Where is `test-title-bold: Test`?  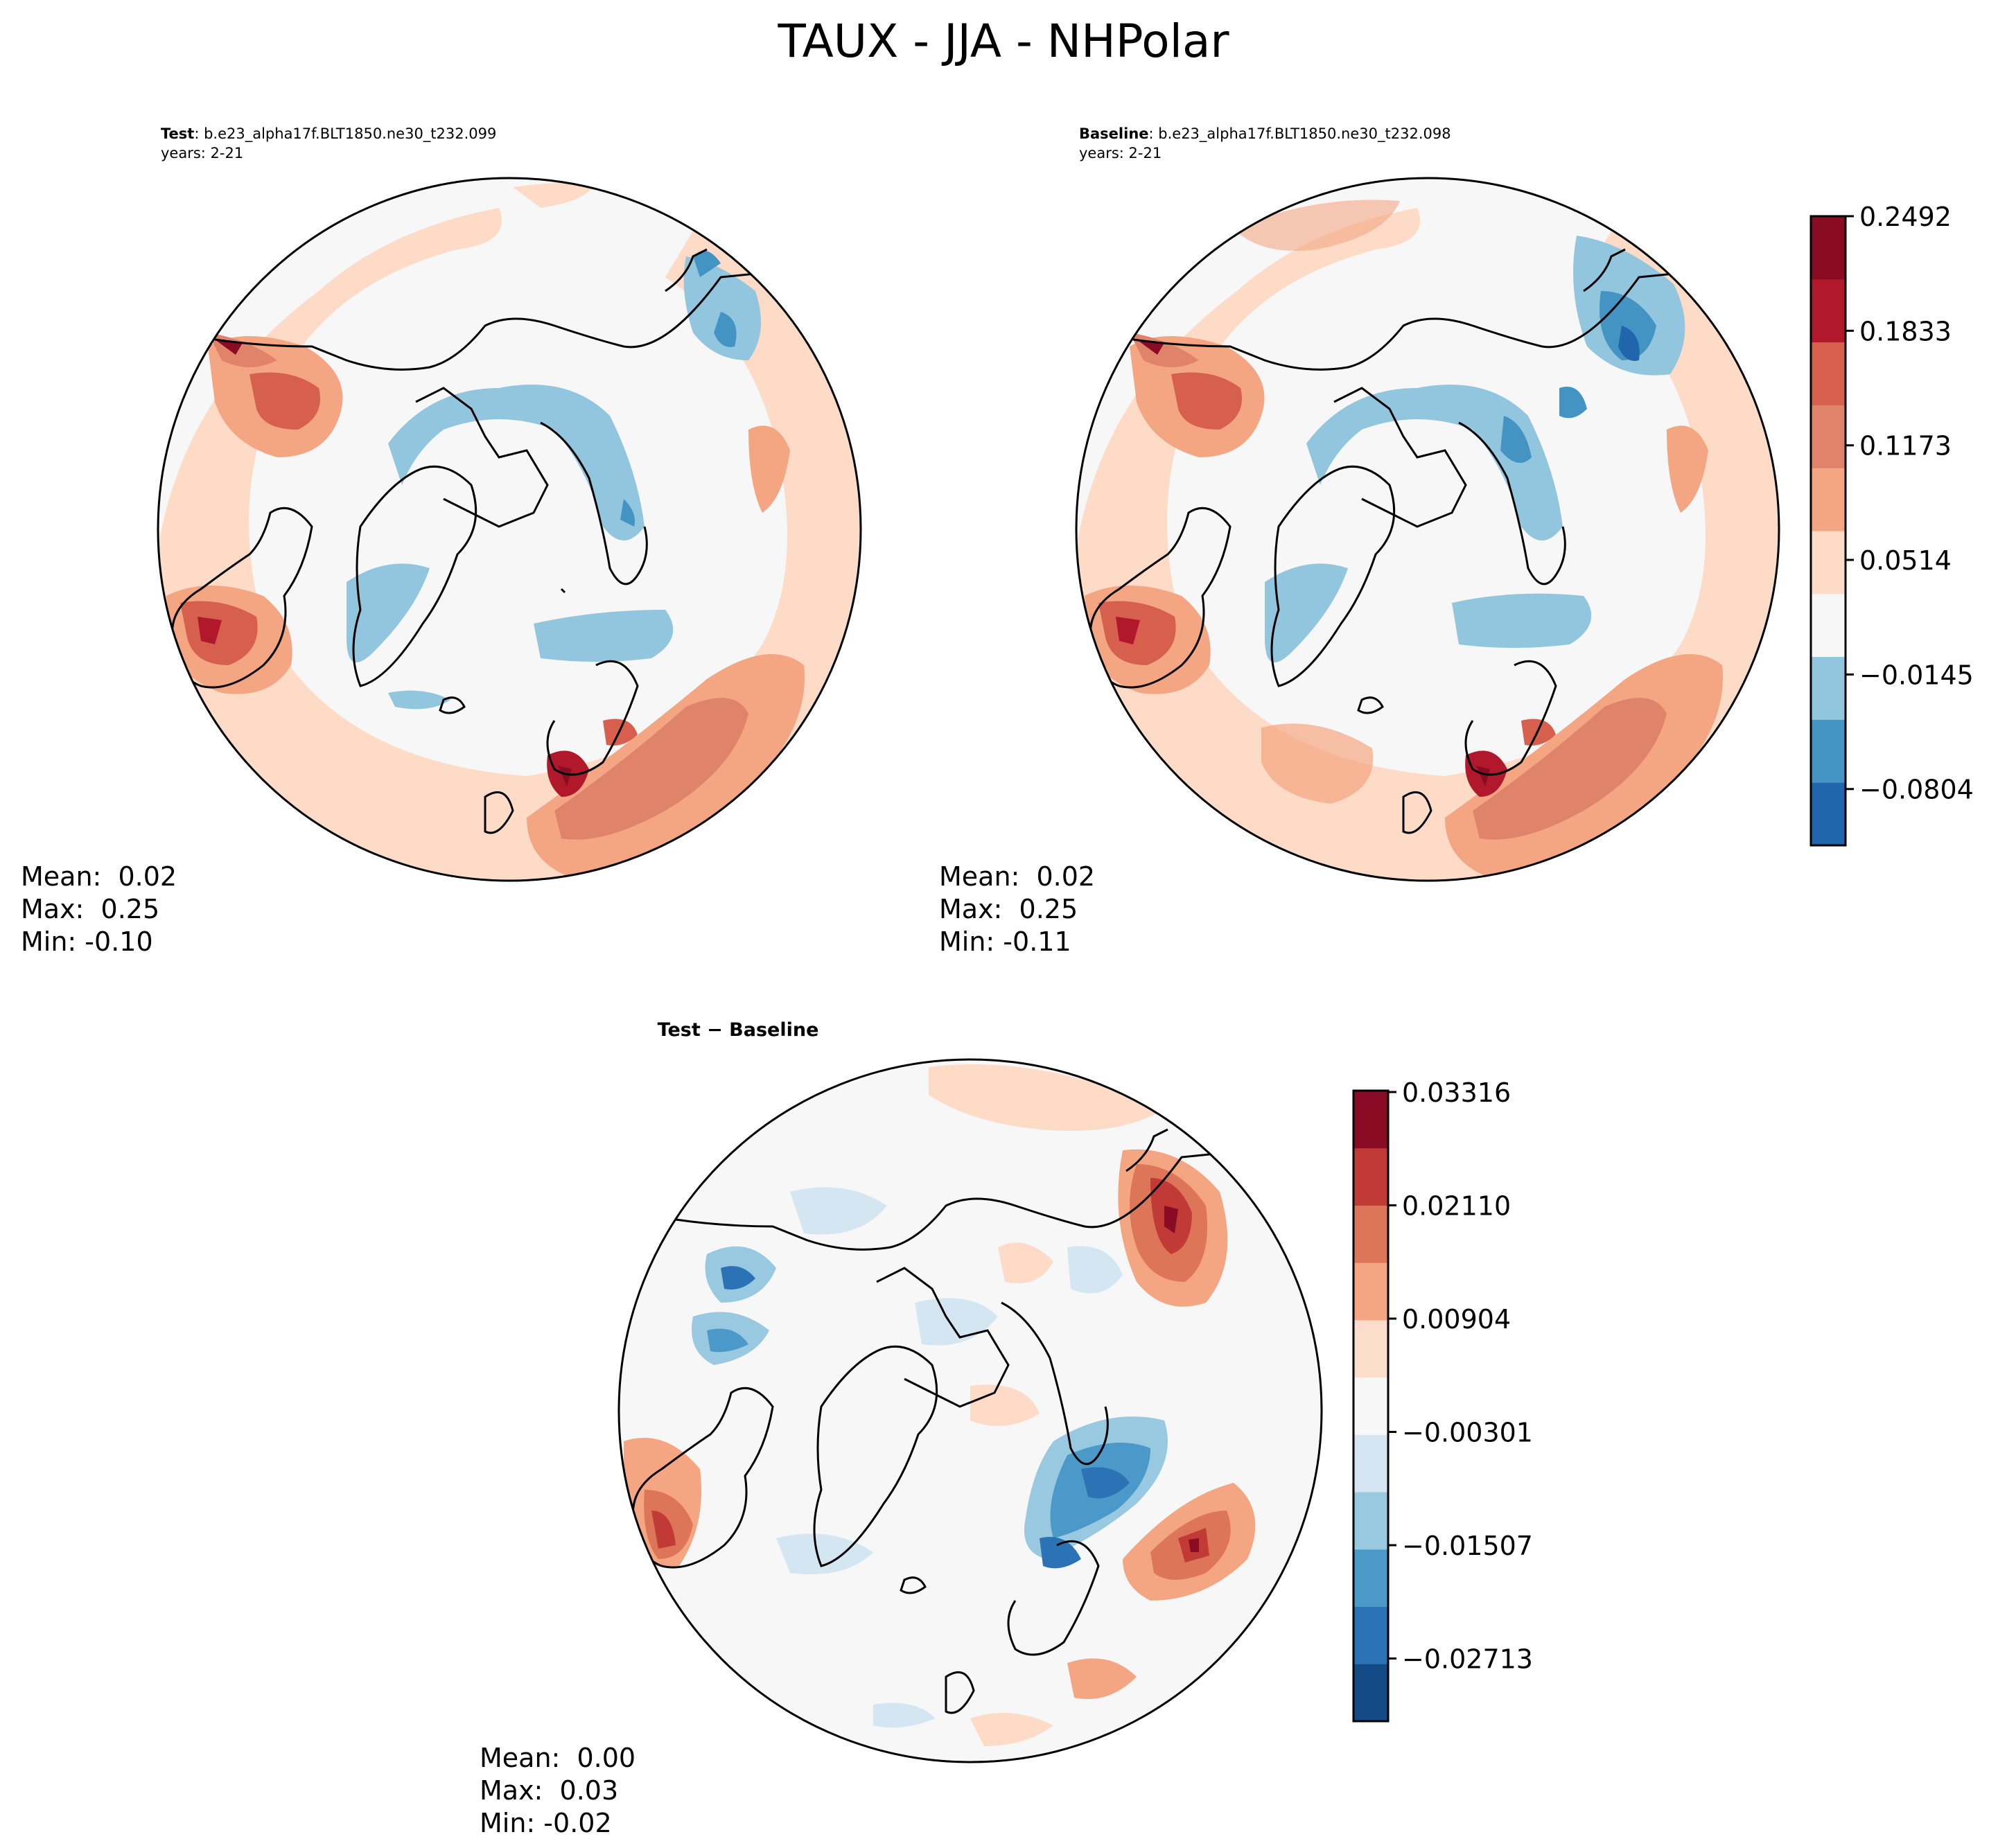 test-title-bold: Test is located at coordinates (177, 133).